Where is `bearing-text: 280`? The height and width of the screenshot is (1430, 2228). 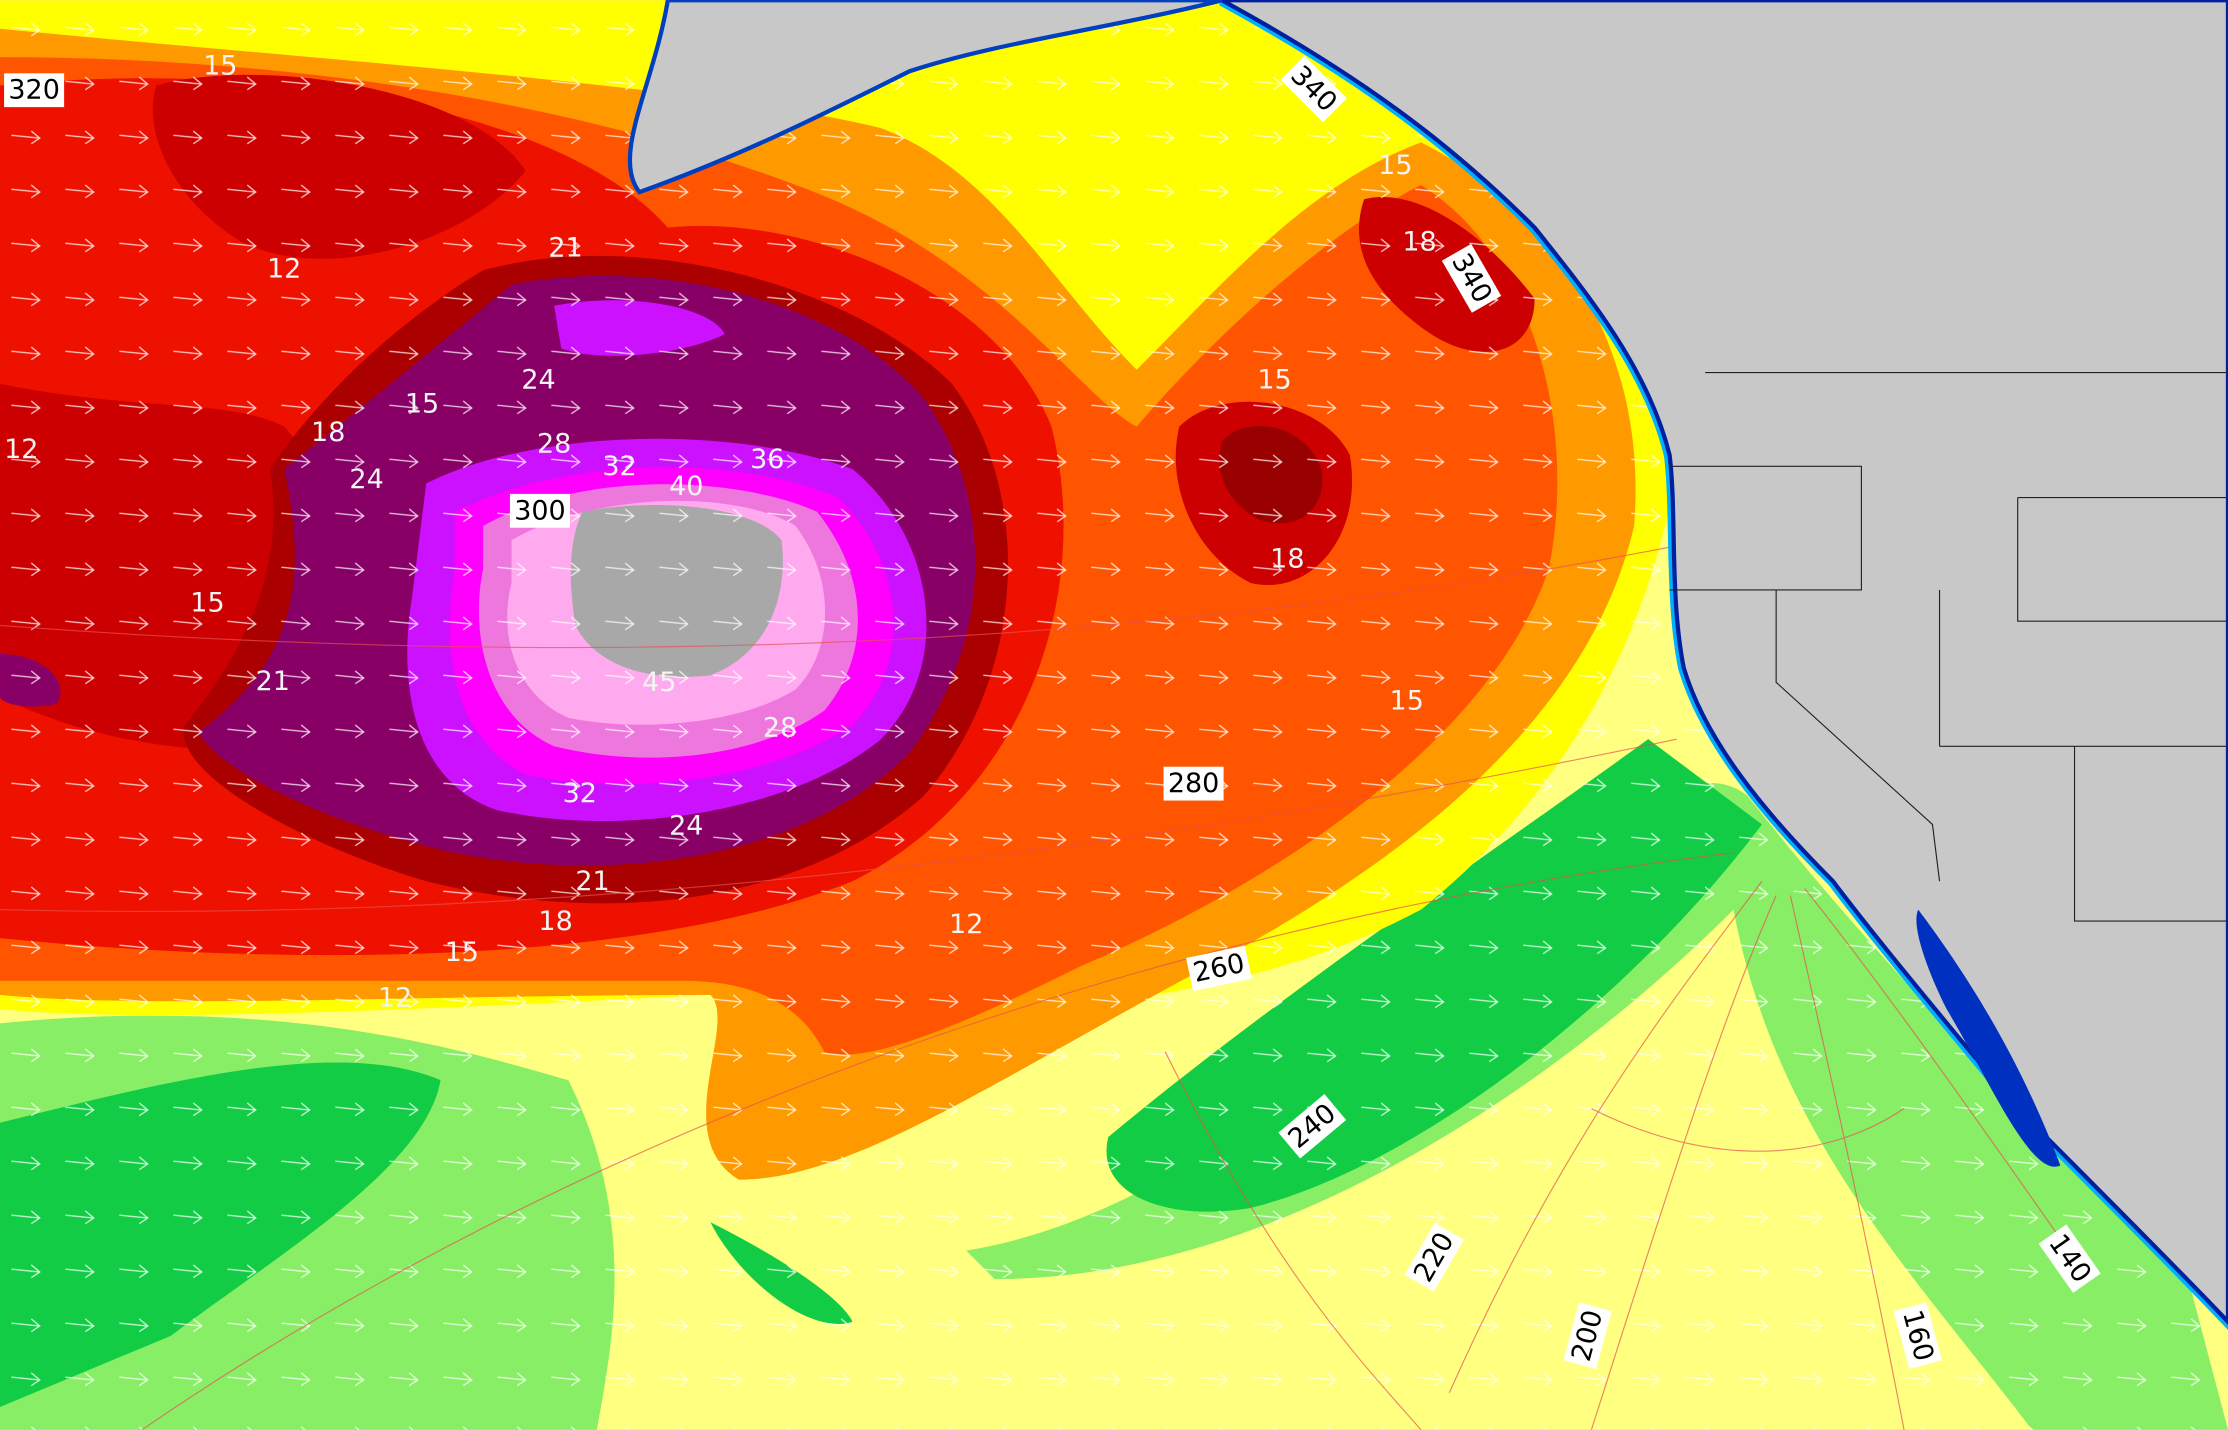
bearing-text: 280 is located at coordinates (1194, 783).